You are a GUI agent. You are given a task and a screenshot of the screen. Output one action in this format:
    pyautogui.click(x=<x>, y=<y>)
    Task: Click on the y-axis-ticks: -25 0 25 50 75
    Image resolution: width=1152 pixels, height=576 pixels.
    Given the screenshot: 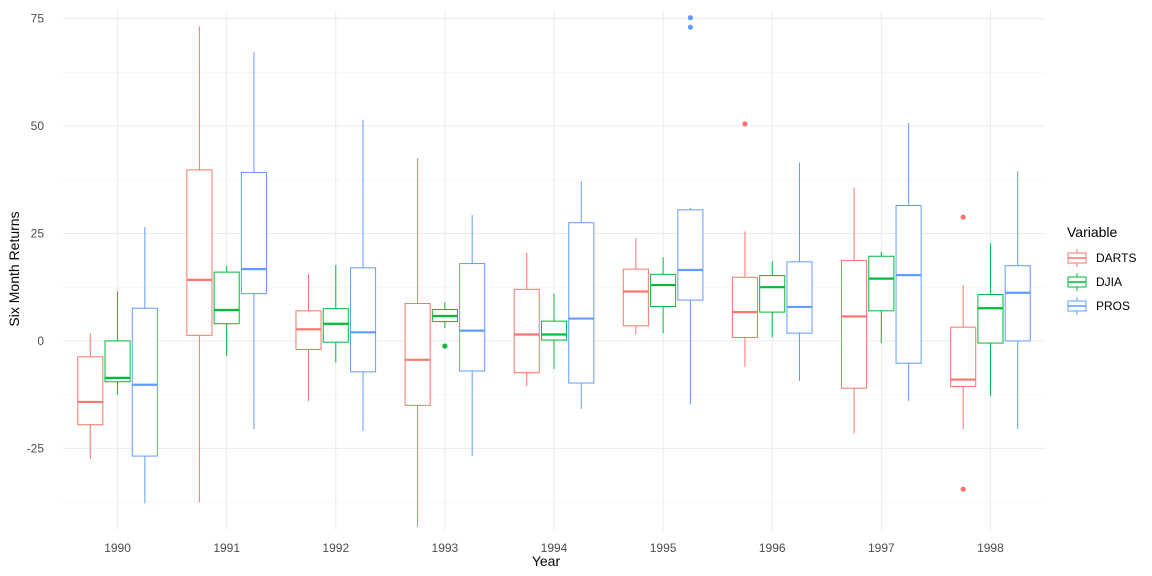 What is the action you would take?
    pyautogui.click(x=36, y=234)
    